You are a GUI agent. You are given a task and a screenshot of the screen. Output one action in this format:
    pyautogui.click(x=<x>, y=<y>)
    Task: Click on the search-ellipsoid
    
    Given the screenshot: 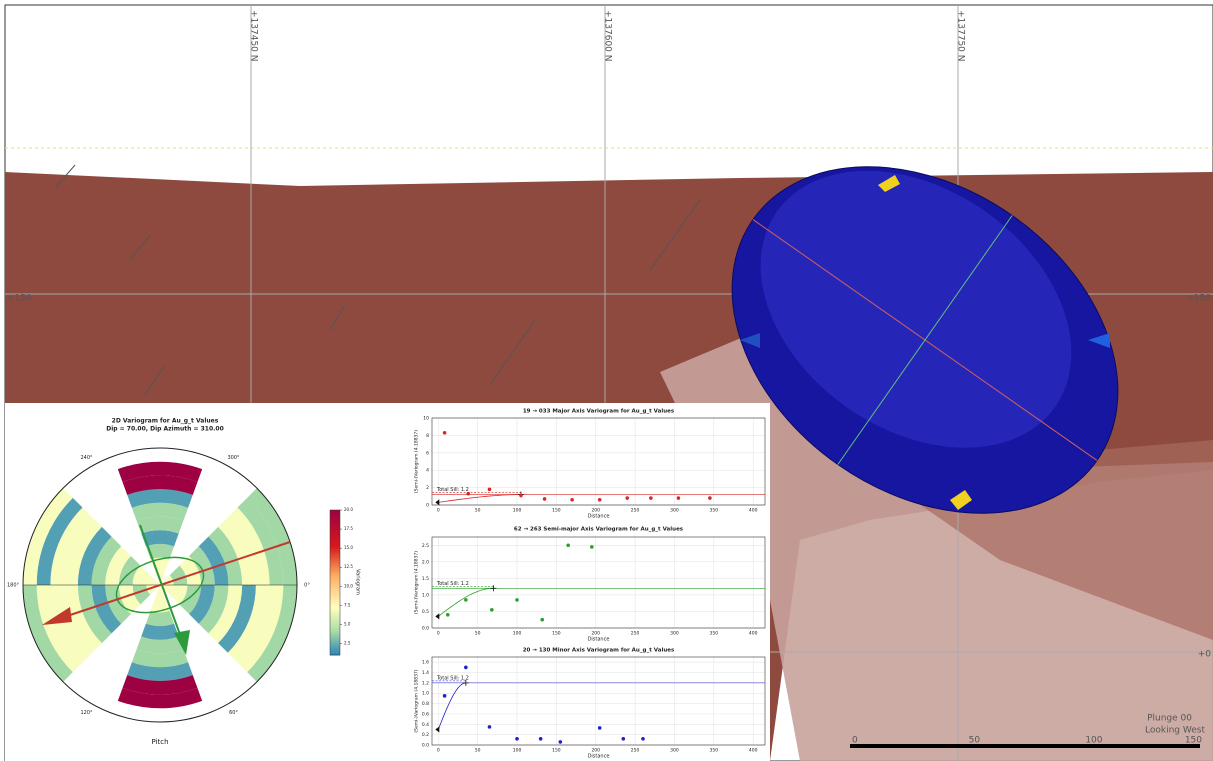 What is the action you would take?
    pyautogui.click(x=925, y=340)
    